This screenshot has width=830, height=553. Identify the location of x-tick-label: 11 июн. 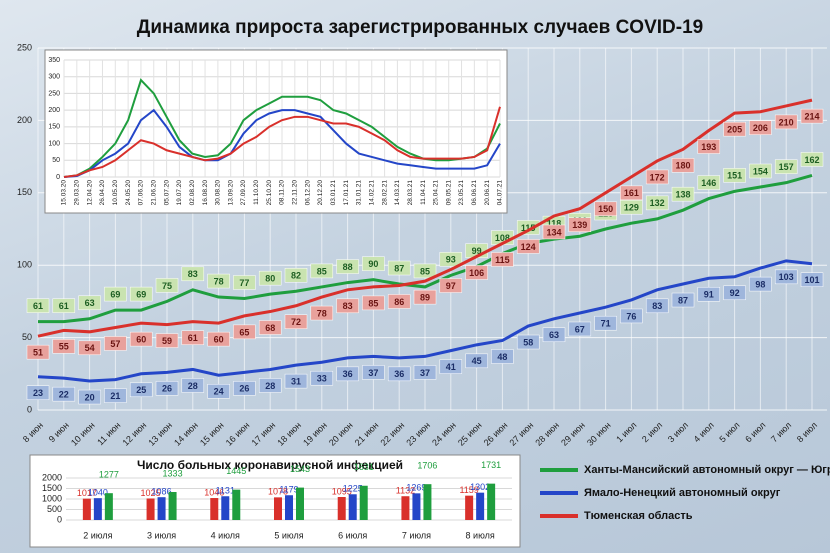
(108, 433).